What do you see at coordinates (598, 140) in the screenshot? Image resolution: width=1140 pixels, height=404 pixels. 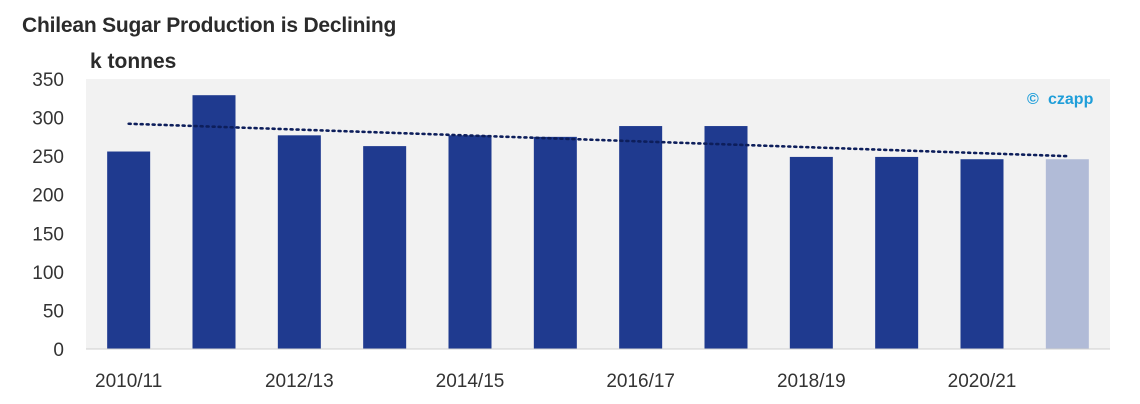 I see `trend-line` at bounding box center [598, 140].